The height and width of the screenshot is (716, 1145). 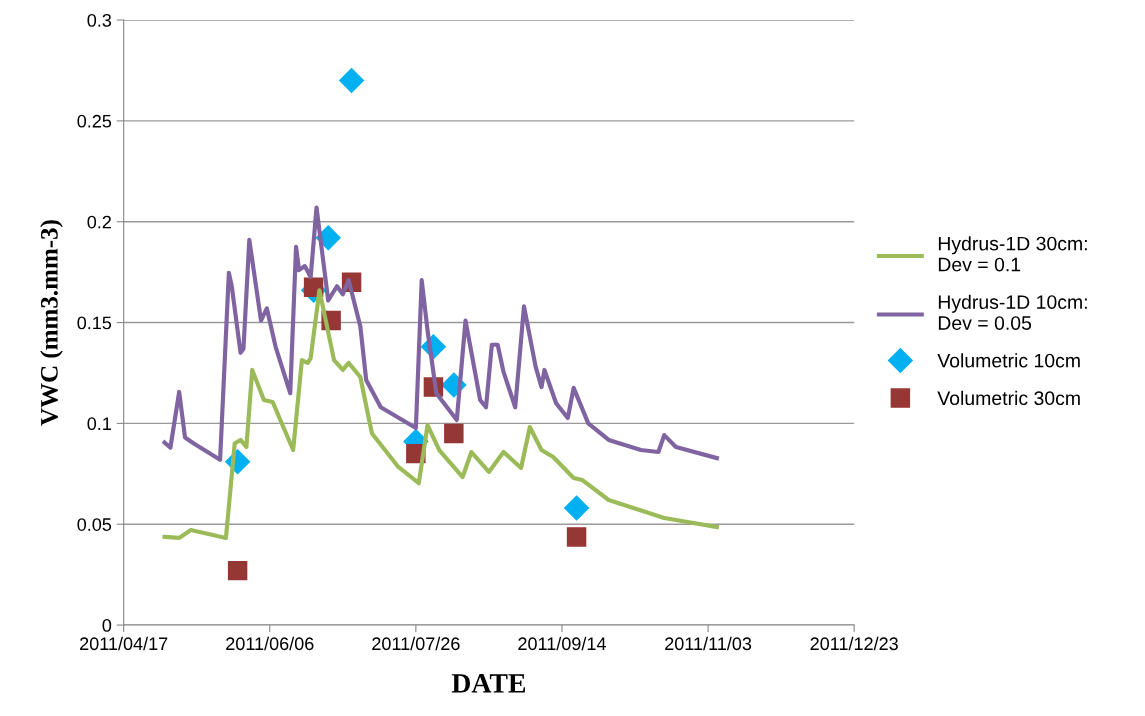 I want to click on x-tick-label: 2011/06/06, so click(x=270, y=643).